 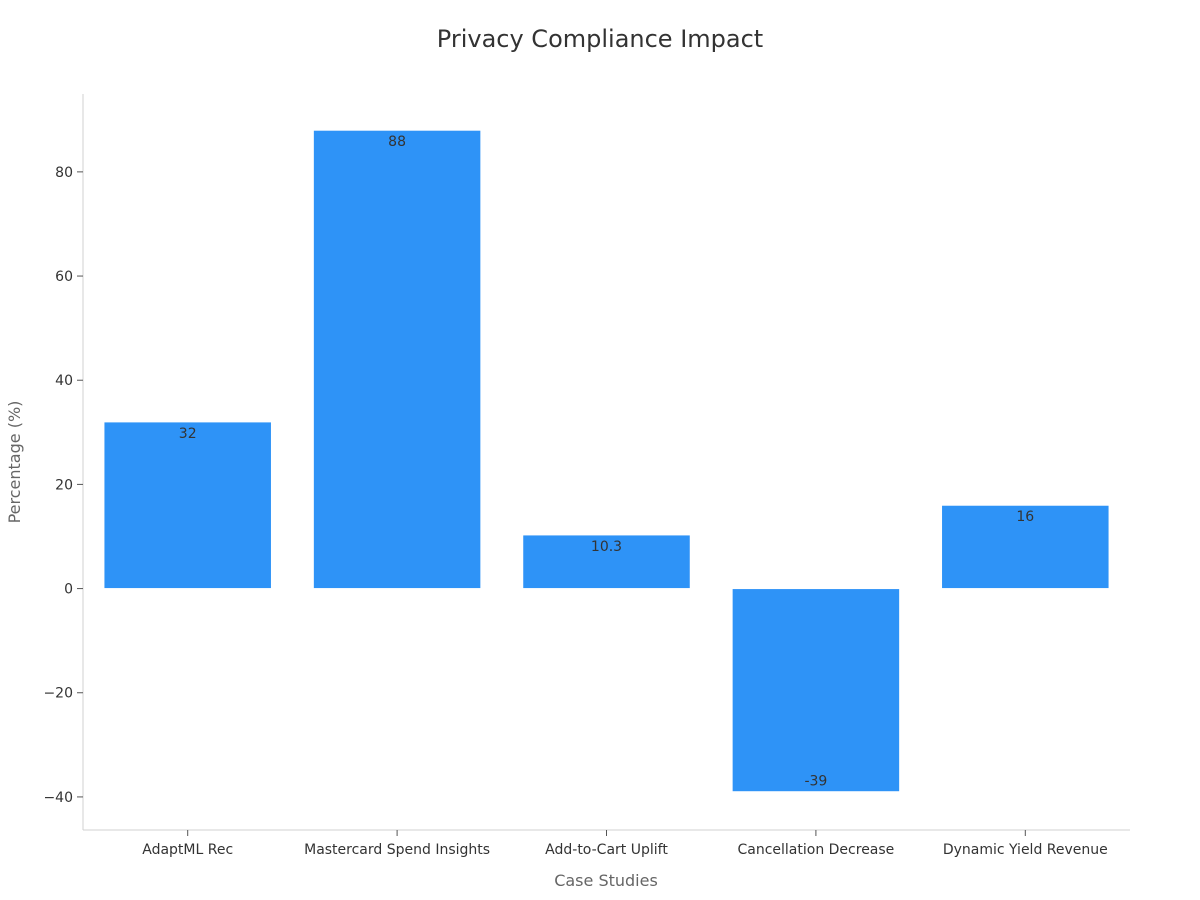 I want to click on y-tick-label: 0, so click(x=68, y=590).